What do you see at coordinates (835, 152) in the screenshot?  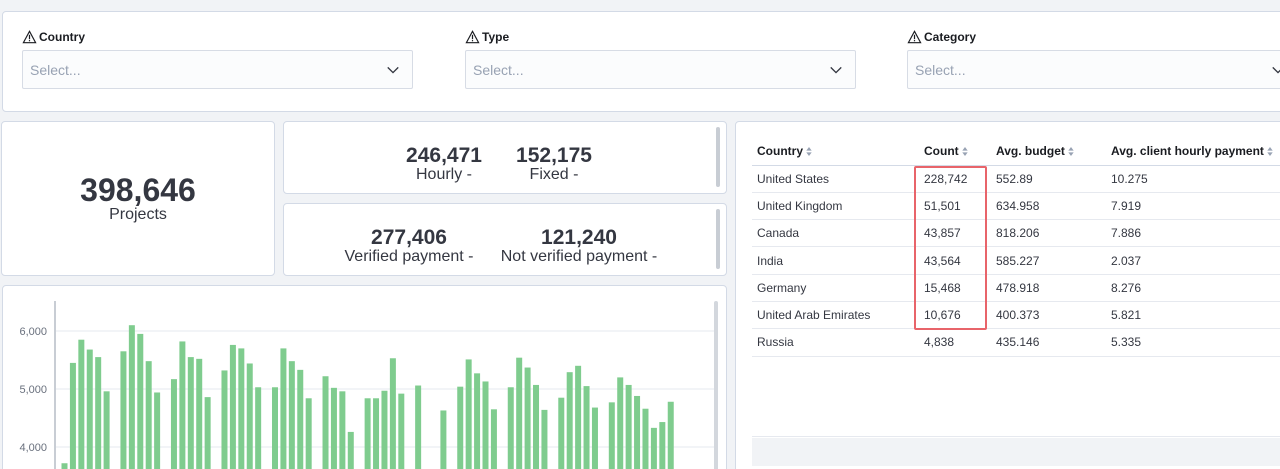 I see `col-country: Country` at bounding box center [835, 152].